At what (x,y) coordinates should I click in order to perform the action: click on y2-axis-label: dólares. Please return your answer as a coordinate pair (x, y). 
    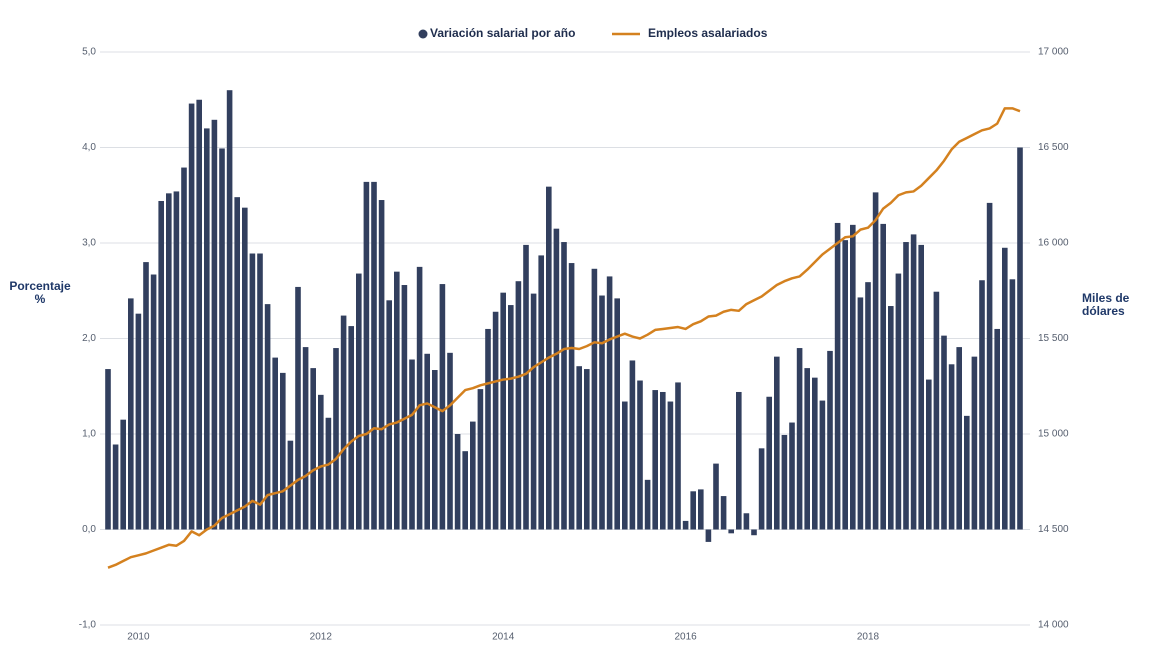
    Looking at the image, I should click on (1103, 311).